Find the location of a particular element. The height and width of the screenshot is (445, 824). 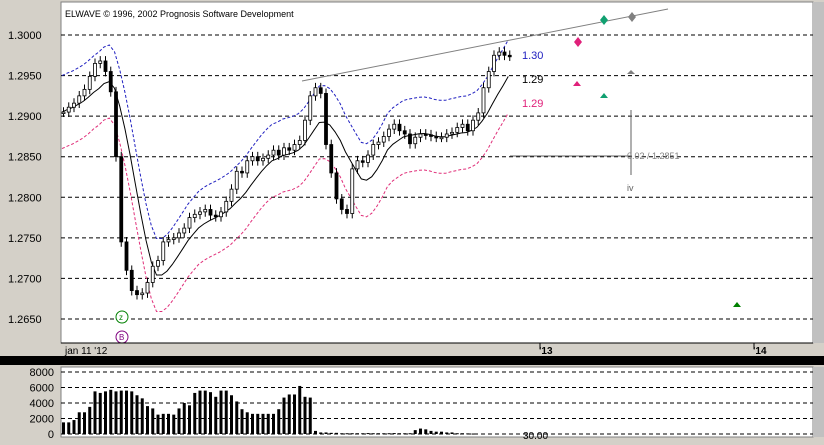

volume-scrollbar is located at coordinates (818, 402).